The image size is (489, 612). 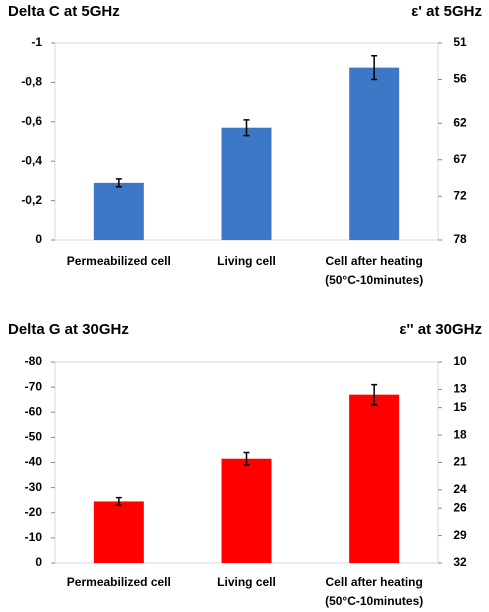 I want to click on y-tick-label: -40, so click(x=34, y=462).